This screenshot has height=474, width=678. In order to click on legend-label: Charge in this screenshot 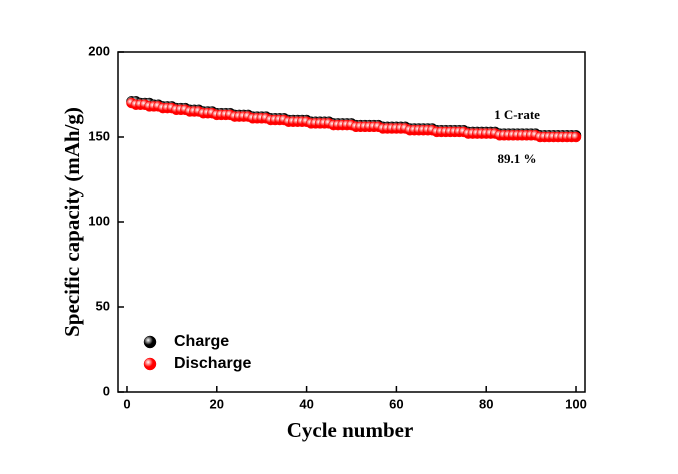, I will do `click(201, 341)`.